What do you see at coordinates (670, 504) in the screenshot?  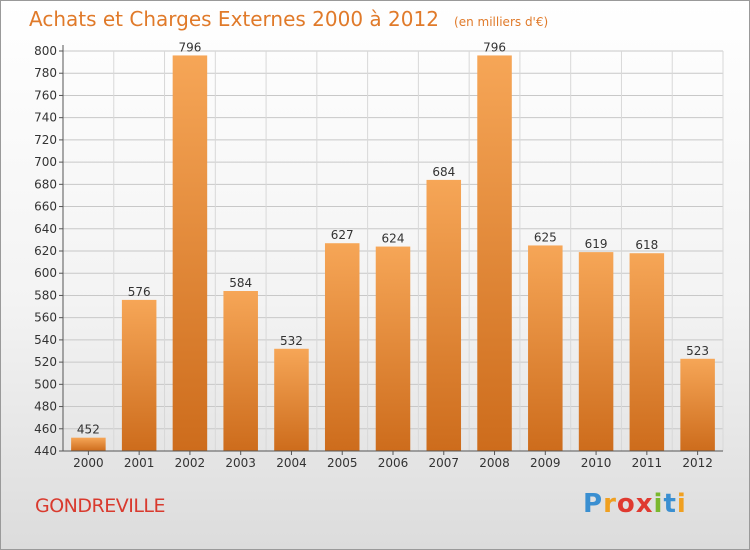 I see `logo-letter: t` at bounding box center [670, 504].